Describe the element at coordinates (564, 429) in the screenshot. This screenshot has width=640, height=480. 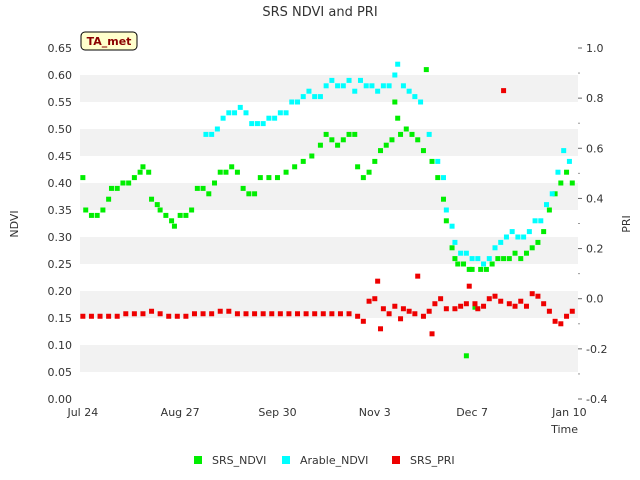
I see `x-axis-title: Time` at that location.